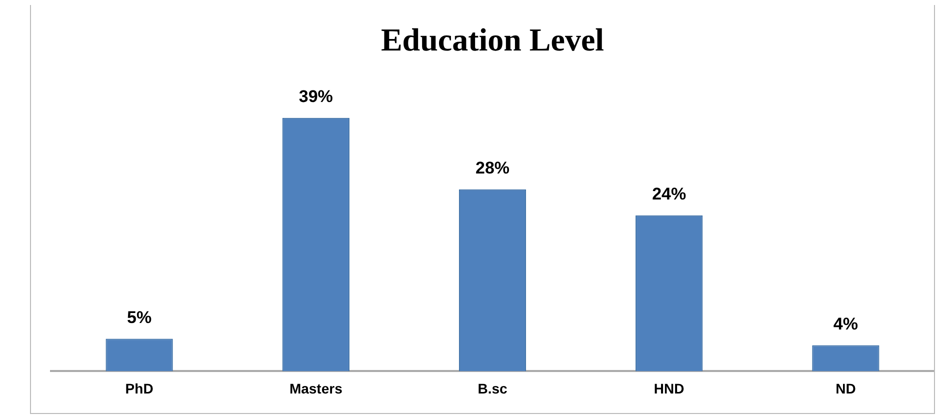 The width and height of the screenshot is (939, 417). What do you see at coordinates (492, 39) in the screenshot?
I see `chart-title: Education Level` at bounding box center [492, 39].